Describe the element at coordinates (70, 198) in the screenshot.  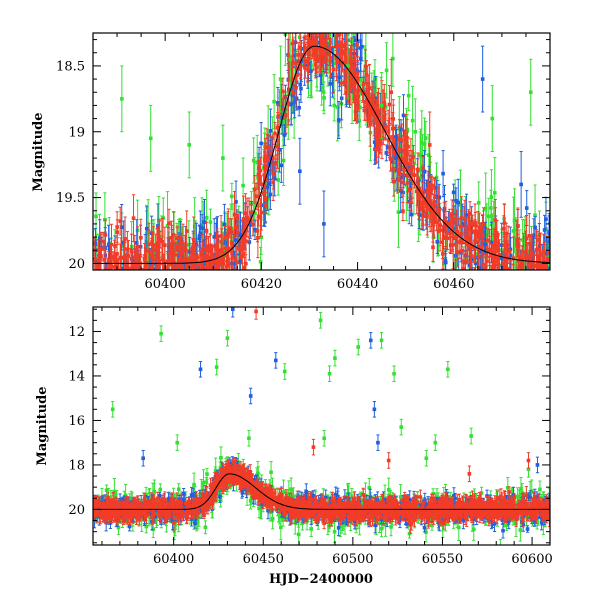
I see `y-tick-label: 19.5` at that location.